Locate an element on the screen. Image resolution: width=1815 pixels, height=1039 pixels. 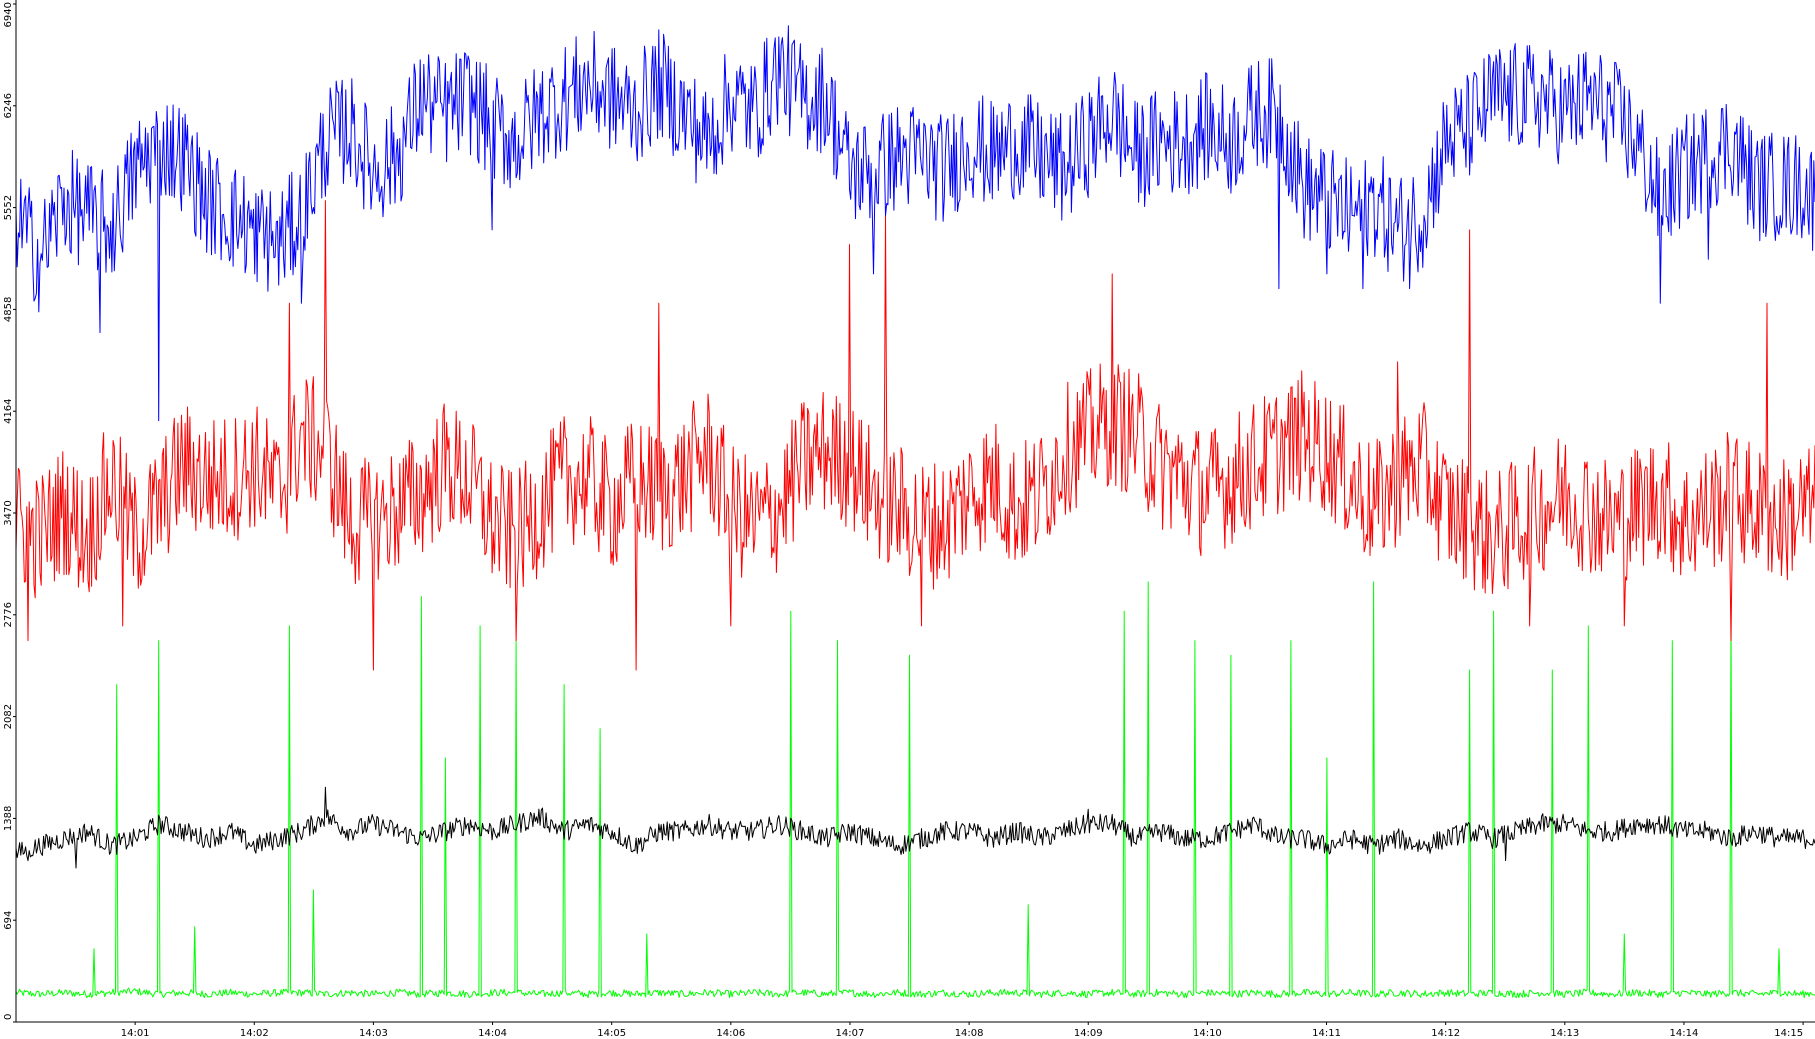
x-tick-label: 14:05 is located at coordinates (611, 1033).